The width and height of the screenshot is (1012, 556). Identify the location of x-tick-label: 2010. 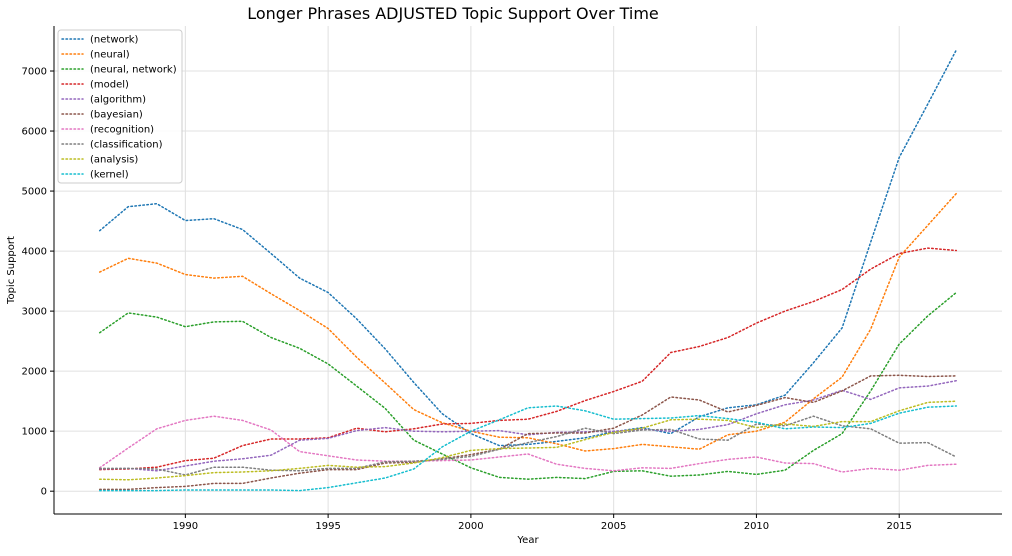
(756, 526).